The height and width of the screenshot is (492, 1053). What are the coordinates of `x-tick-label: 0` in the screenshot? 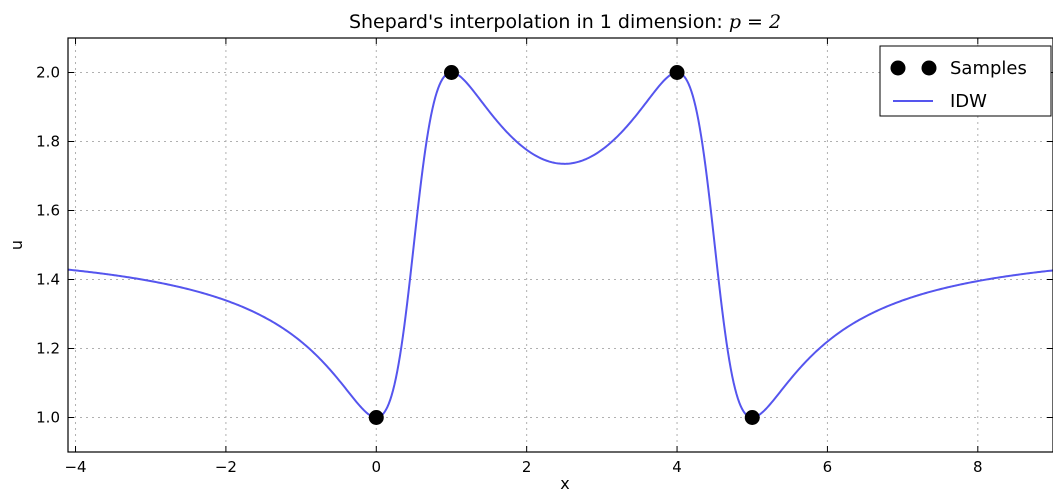 It's located at (377, 467).